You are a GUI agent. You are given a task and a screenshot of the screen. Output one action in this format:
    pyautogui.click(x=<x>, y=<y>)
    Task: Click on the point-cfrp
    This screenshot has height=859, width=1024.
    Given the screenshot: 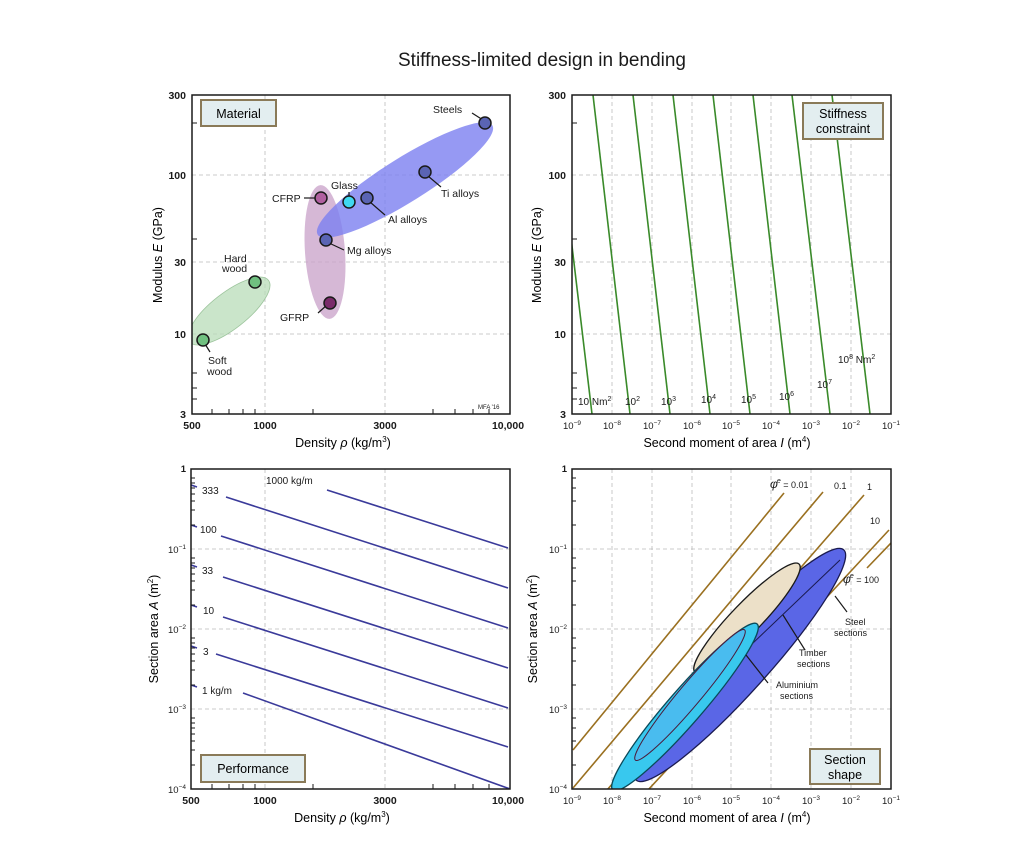 What is the action you would take?
    pyautogui.click(x=321, y=198)
    